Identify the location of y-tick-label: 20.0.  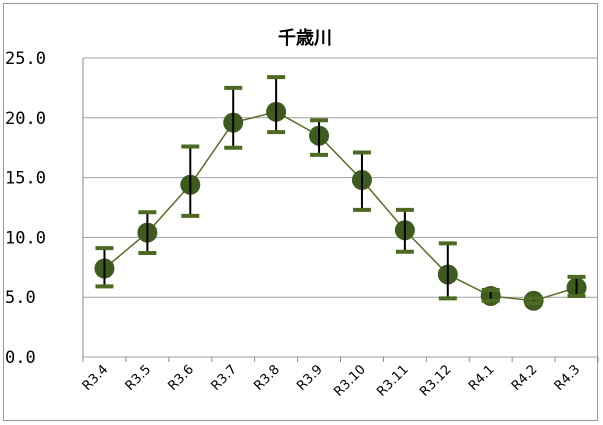
(25, 119).